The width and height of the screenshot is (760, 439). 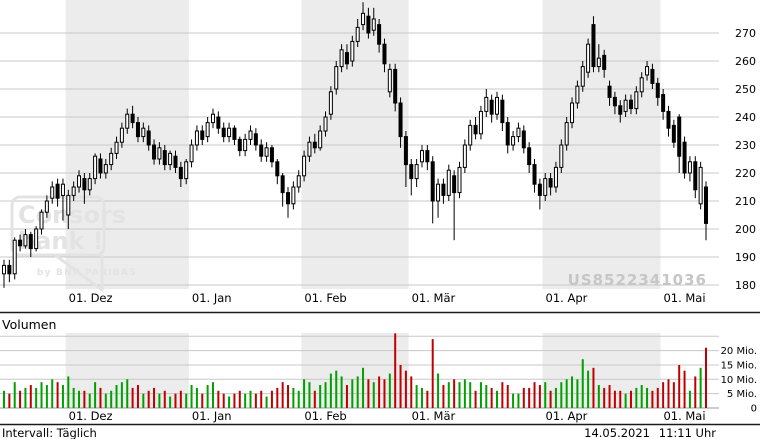 I want to click on price-tick-label: 220, so click(x=745, y=173).